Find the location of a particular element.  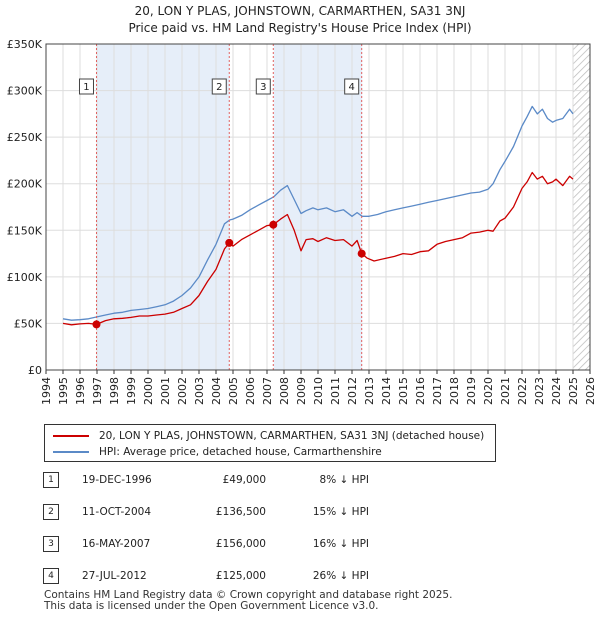

forecast-hatch is located at coordinates (581, 207).